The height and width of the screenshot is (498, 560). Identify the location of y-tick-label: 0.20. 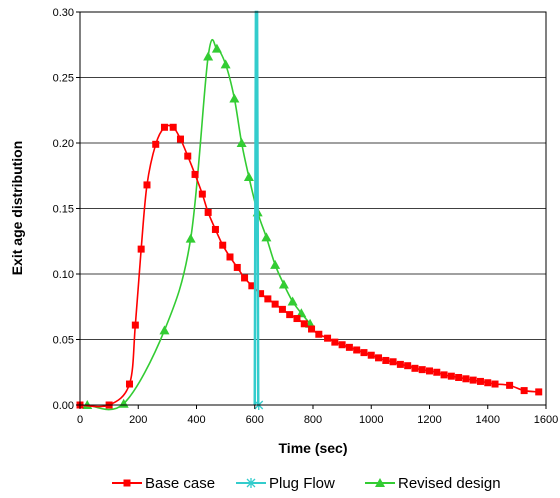
(63, 144).